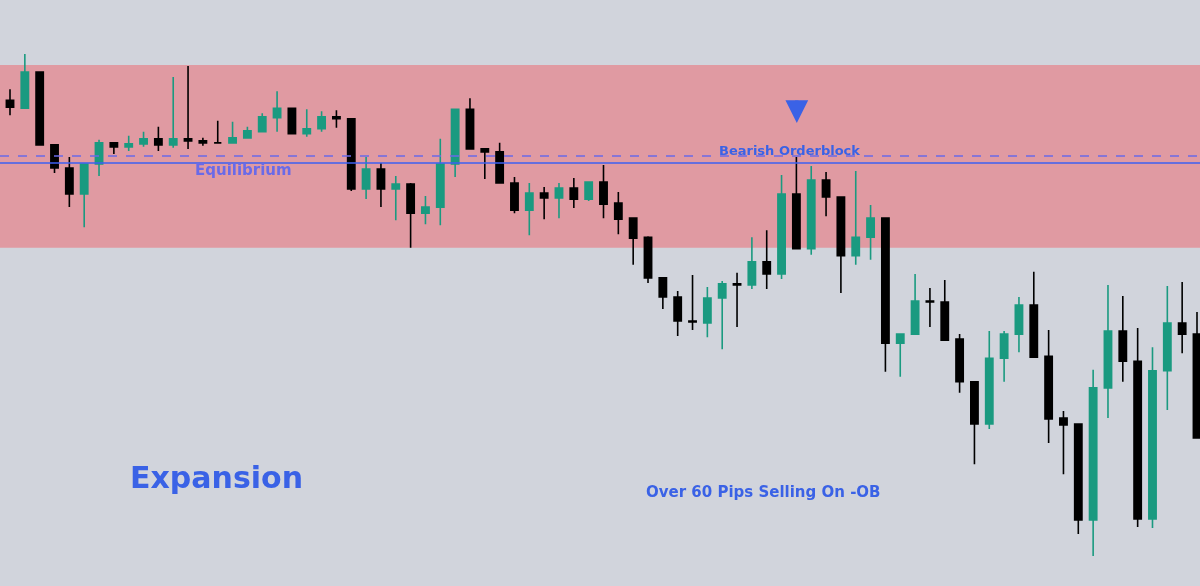 The image size is (1200, 586). I want to click on ref-line-label: Bearish Orderblock, so click(790, 150).